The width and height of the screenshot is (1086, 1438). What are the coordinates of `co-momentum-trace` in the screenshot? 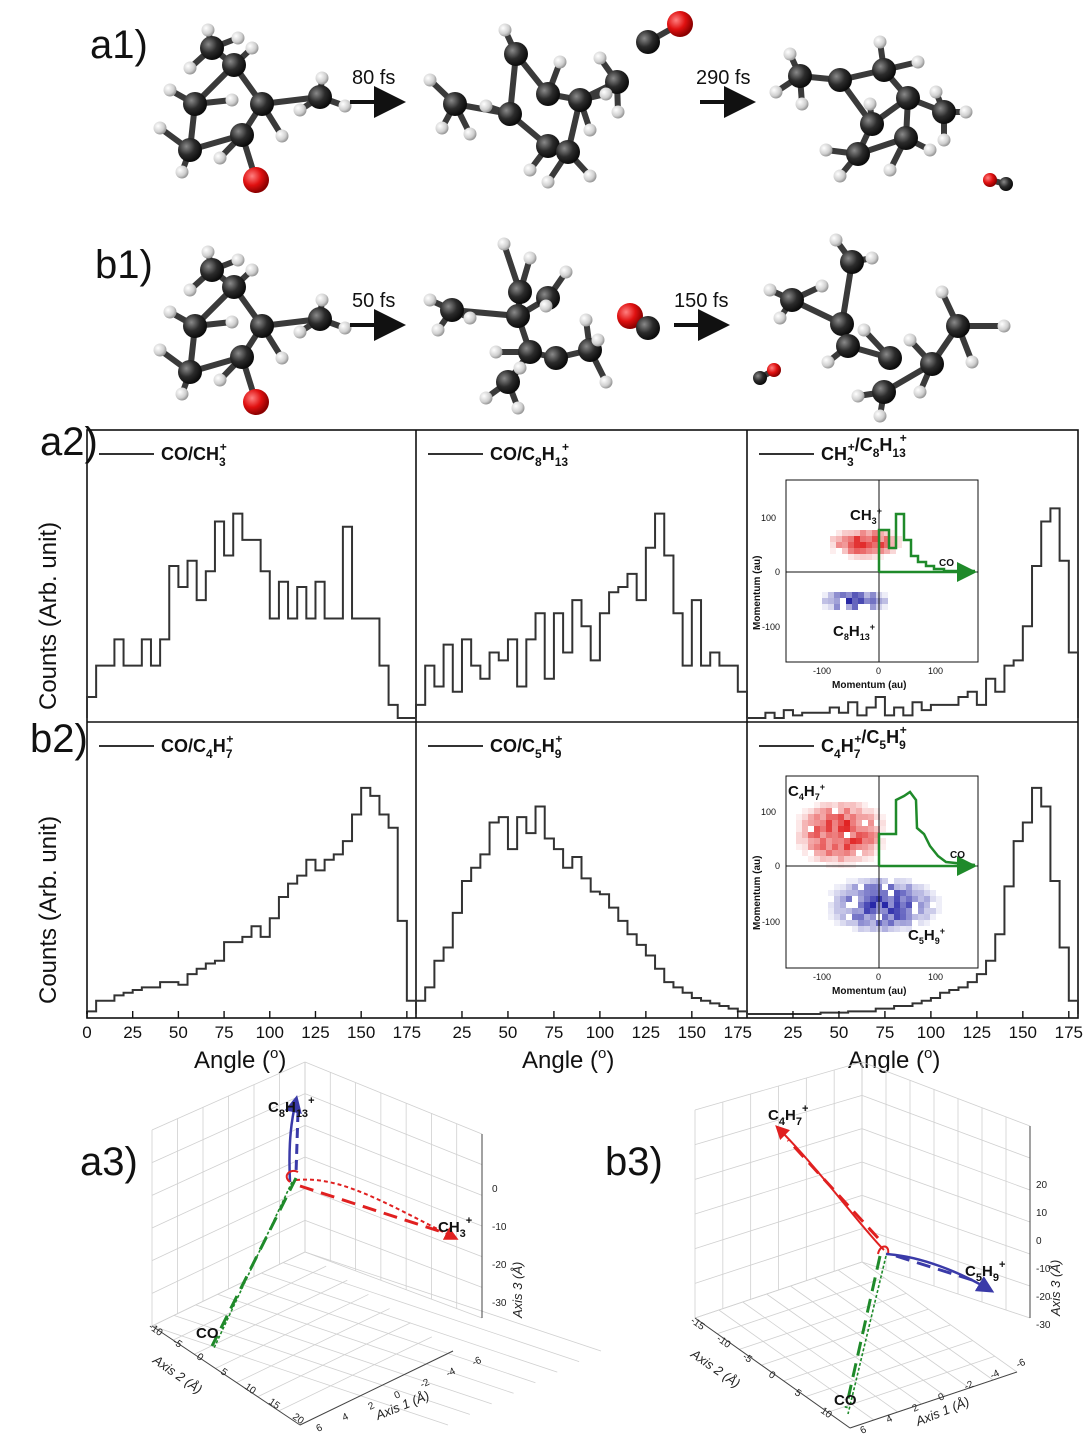 It's located at (926, 542).